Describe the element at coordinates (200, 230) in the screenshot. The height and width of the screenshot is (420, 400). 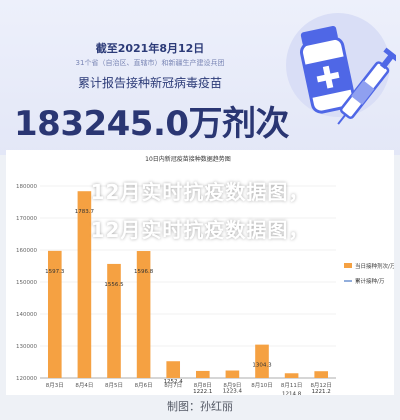
I see `overlay-title-repeat: 12月实时抗疫数据图，` at that location.